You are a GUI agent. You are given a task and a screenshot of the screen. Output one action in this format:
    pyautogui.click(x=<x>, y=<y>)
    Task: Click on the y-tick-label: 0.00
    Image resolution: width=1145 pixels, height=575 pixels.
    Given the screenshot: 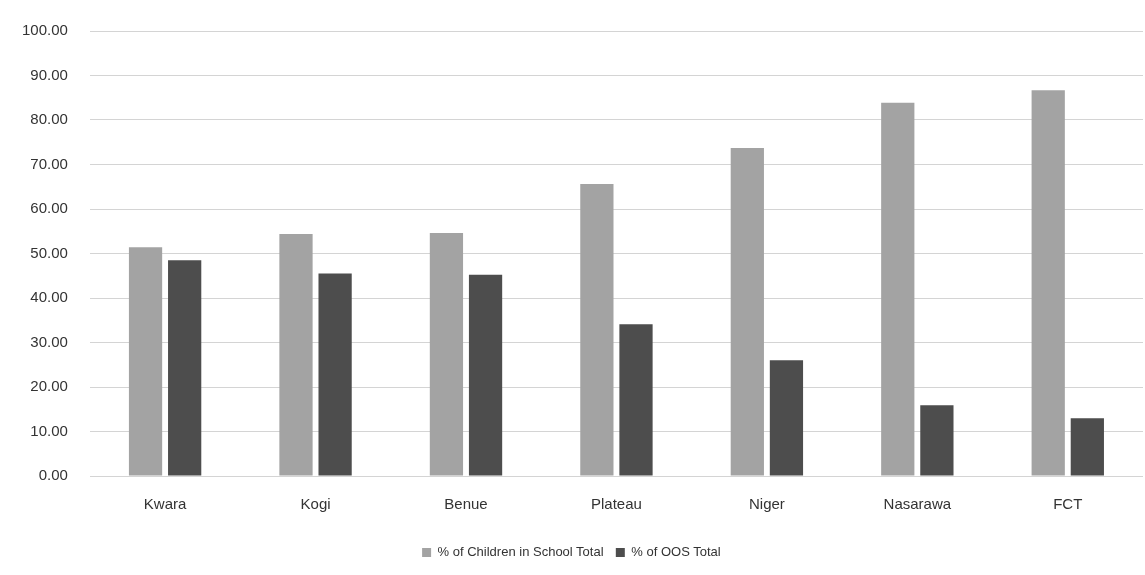 What is the action you would take?
    pyautogui.click(x=53, y=475)
    